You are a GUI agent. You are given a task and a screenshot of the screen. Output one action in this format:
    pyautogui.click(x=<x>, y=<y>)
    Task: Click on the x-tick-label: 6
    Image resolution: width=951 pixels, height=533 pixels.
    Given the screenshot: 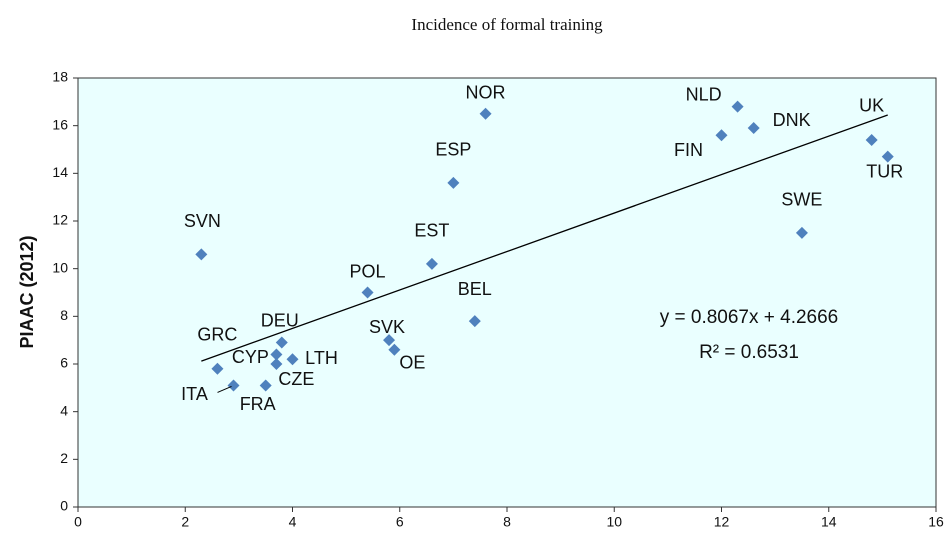 What is the action you would take?
    pyautogui.click(x=400, y=522)
    